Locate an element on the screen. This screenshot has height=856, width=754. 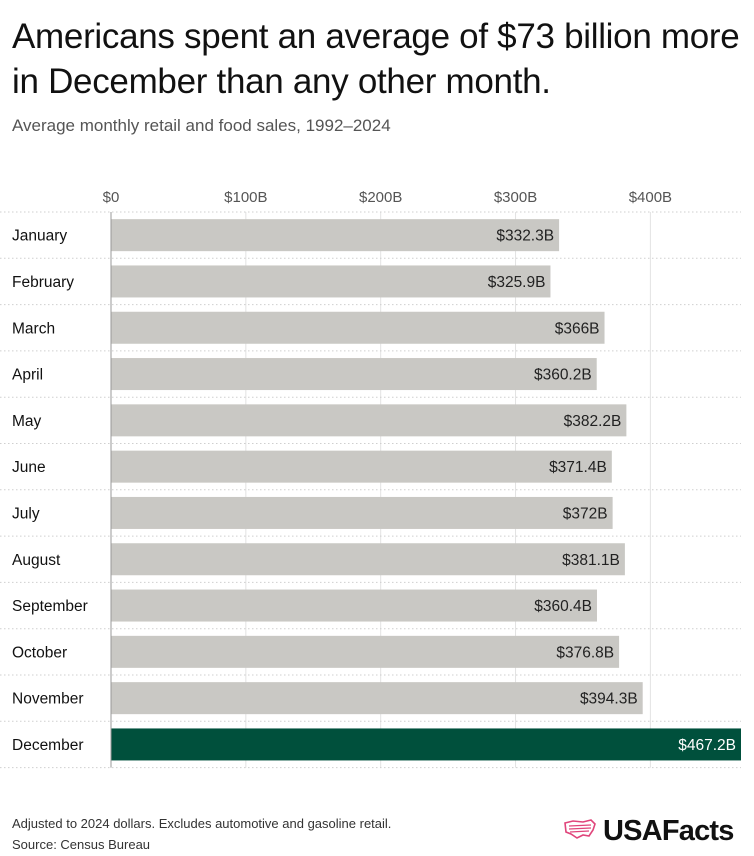
category-label: December is located at coordinates (48, 745).